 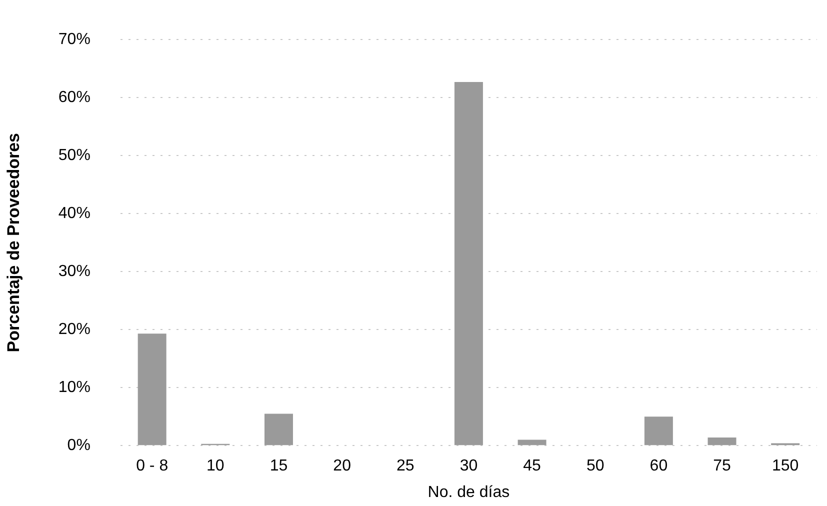 I want to click on x-tick-label: 60, so click(x=659, y=466).